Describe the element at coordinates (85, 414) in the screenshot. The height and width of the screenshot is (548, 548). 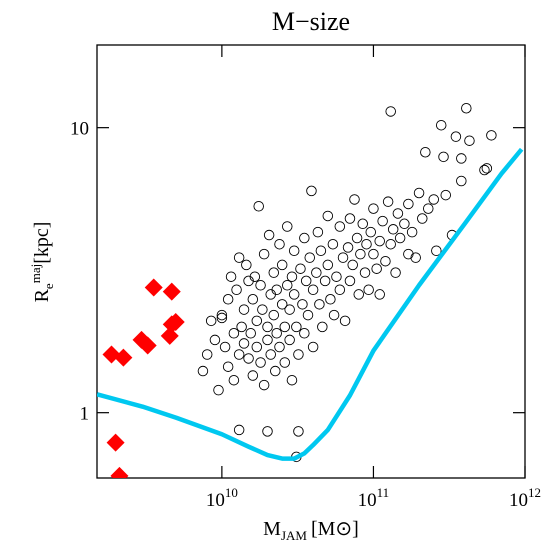
I see `y-tick-label: 1` at that location.